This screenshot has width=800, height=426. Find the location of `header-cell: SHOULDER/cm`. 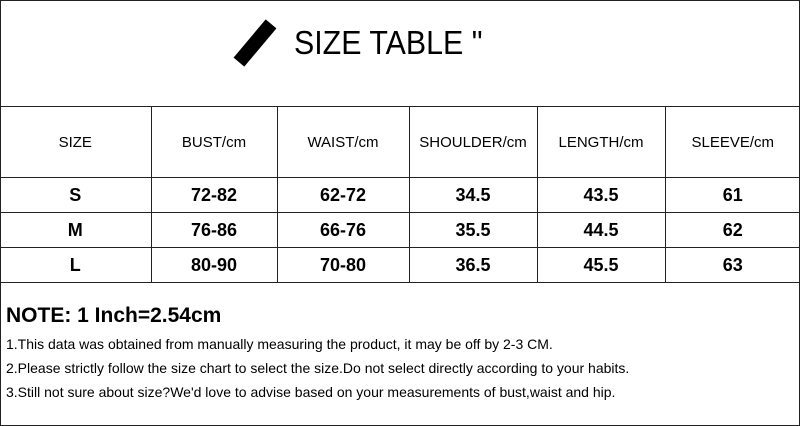

header-cell: SHOULDER/cm is located at coordinates (473, 142).